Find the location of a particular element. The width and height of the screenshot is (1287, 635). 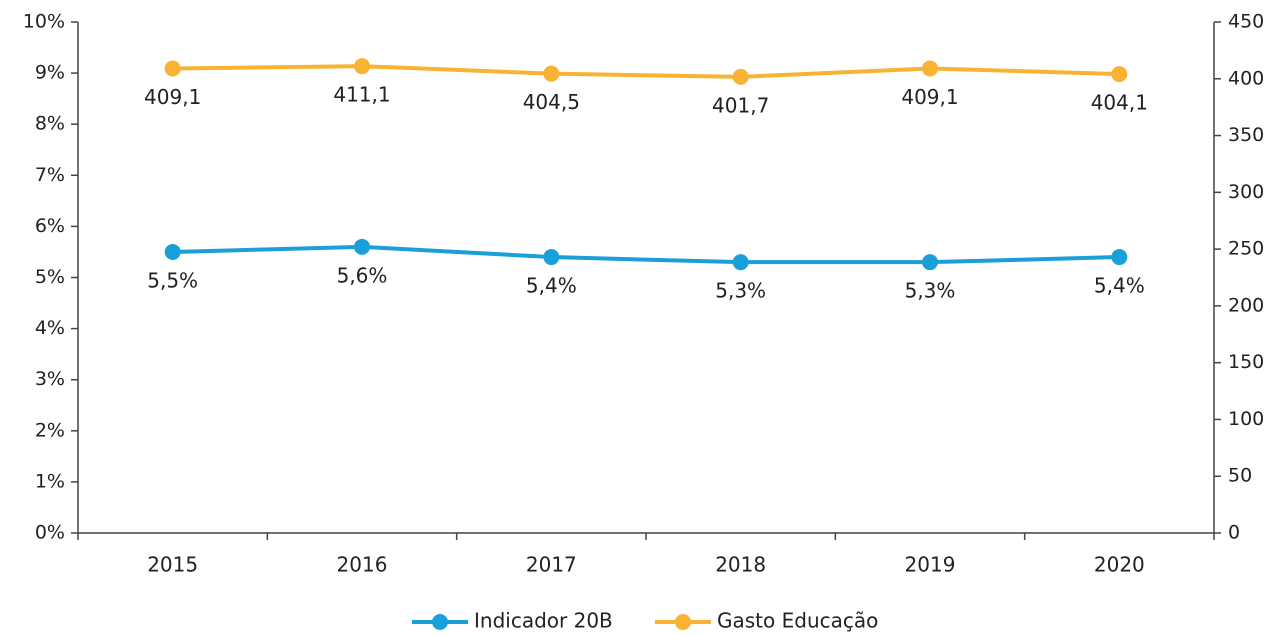

legend-label: Indicador 20B is located at coordinates (543, 621).